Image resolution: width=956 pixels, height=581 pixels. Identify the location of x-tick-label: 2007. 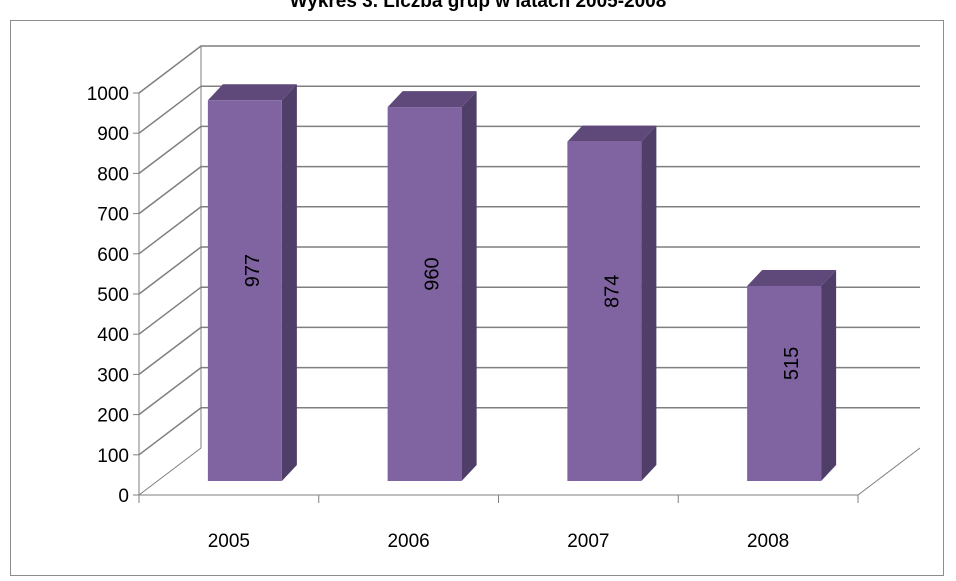
(588, 541).